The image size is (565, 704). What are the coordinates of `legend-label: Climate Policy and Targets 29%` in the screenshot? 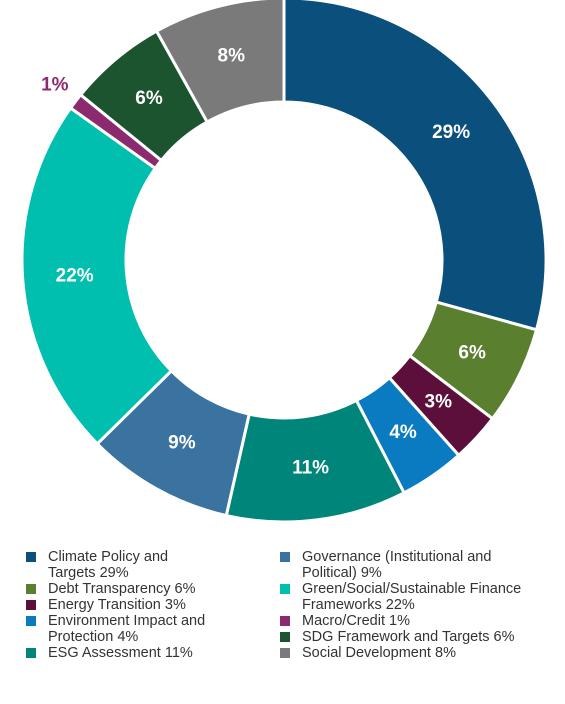 It's located at (130, 565).